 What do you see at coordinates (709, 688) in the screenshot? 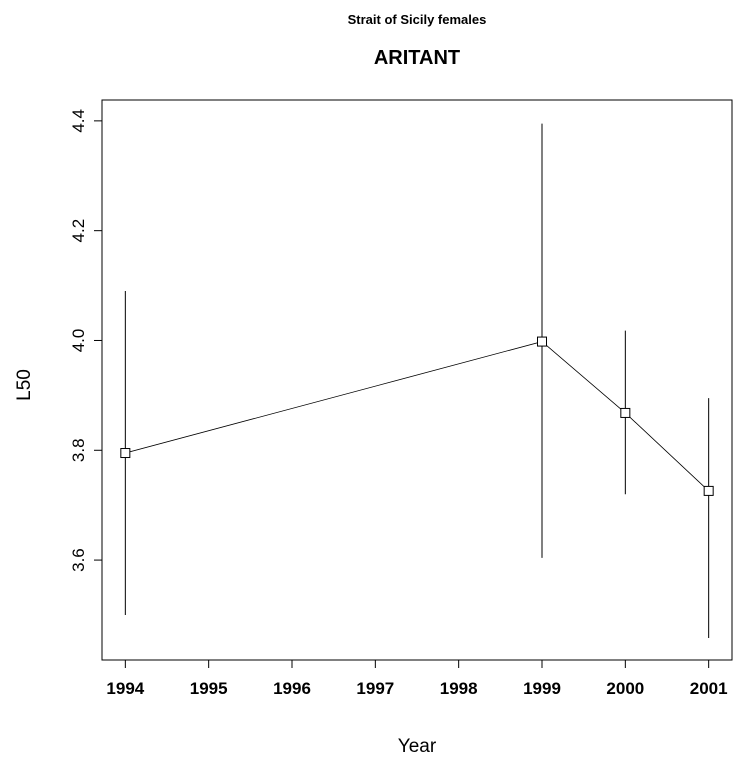
I see `x-tick-label: 2001` at bounding box center [709, 688].